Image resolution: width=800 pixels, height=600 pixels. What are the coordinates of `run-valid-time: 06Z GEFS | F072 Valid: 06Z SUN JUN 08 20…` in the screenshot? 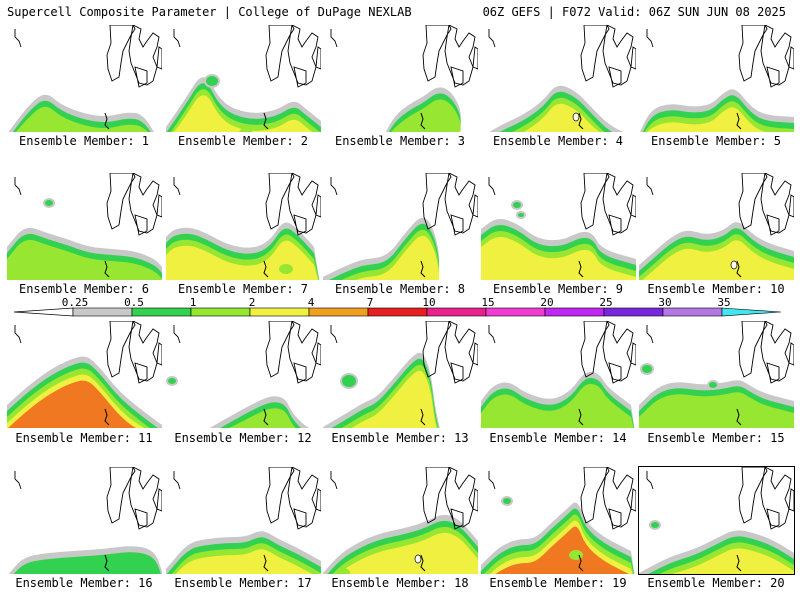 It's located at (634, 12).